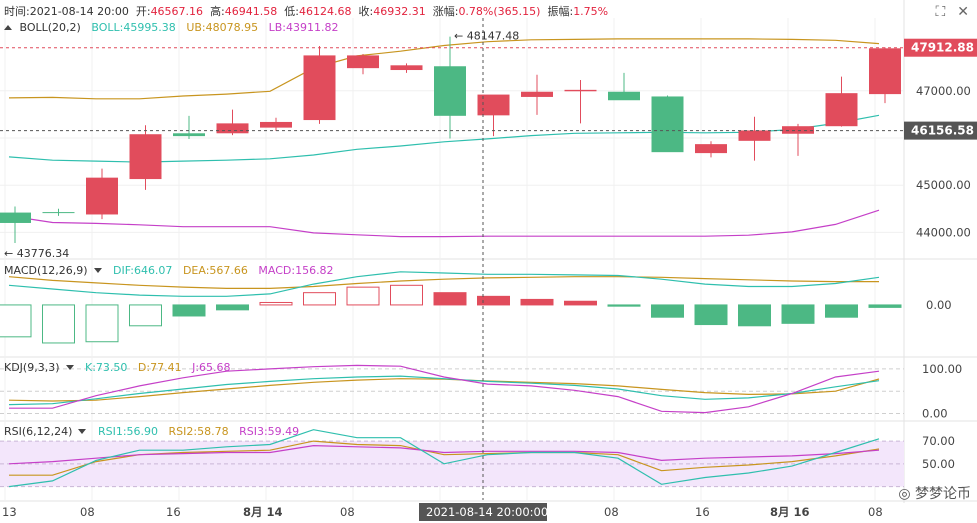  Describe the element at coordinates (177, 11) in the screenshot. I see `open-value: 46567.16` at that location.